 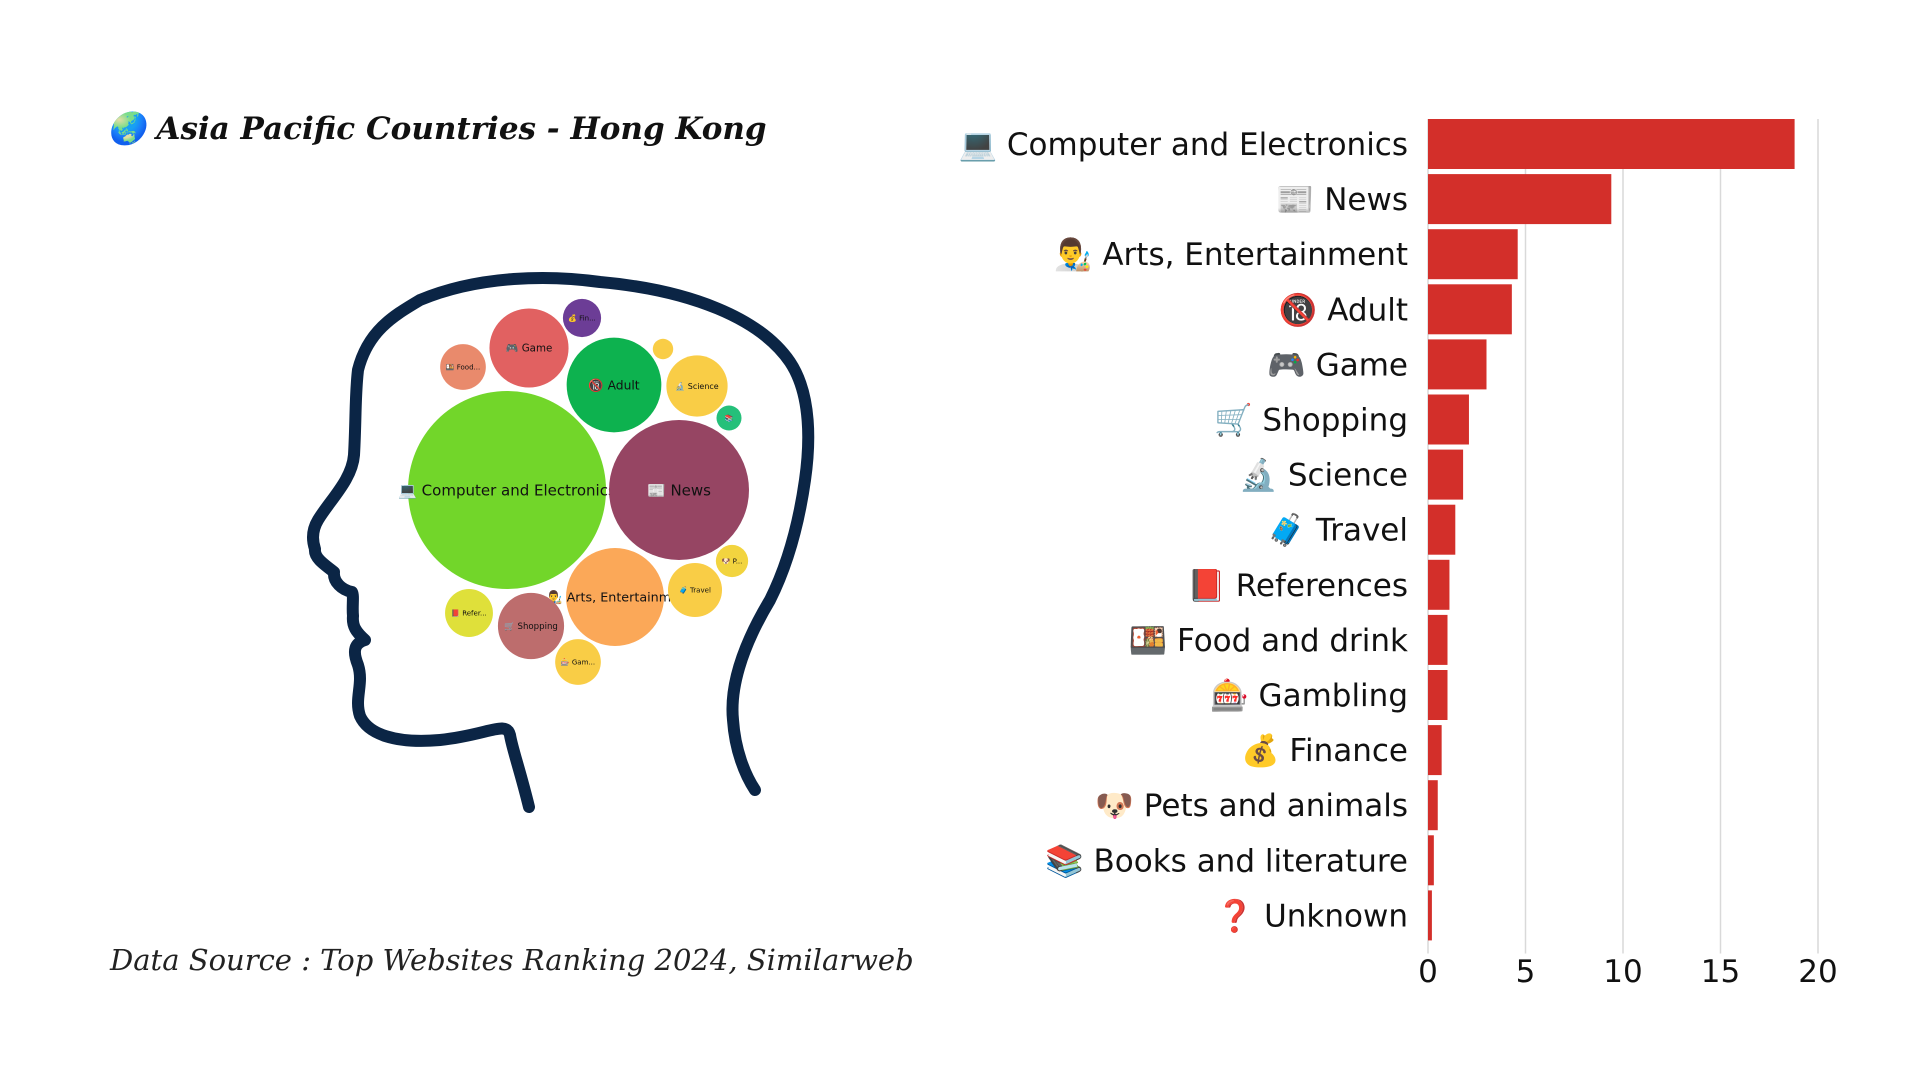 I want to click on bubble-science, so click(x=697, y=386).